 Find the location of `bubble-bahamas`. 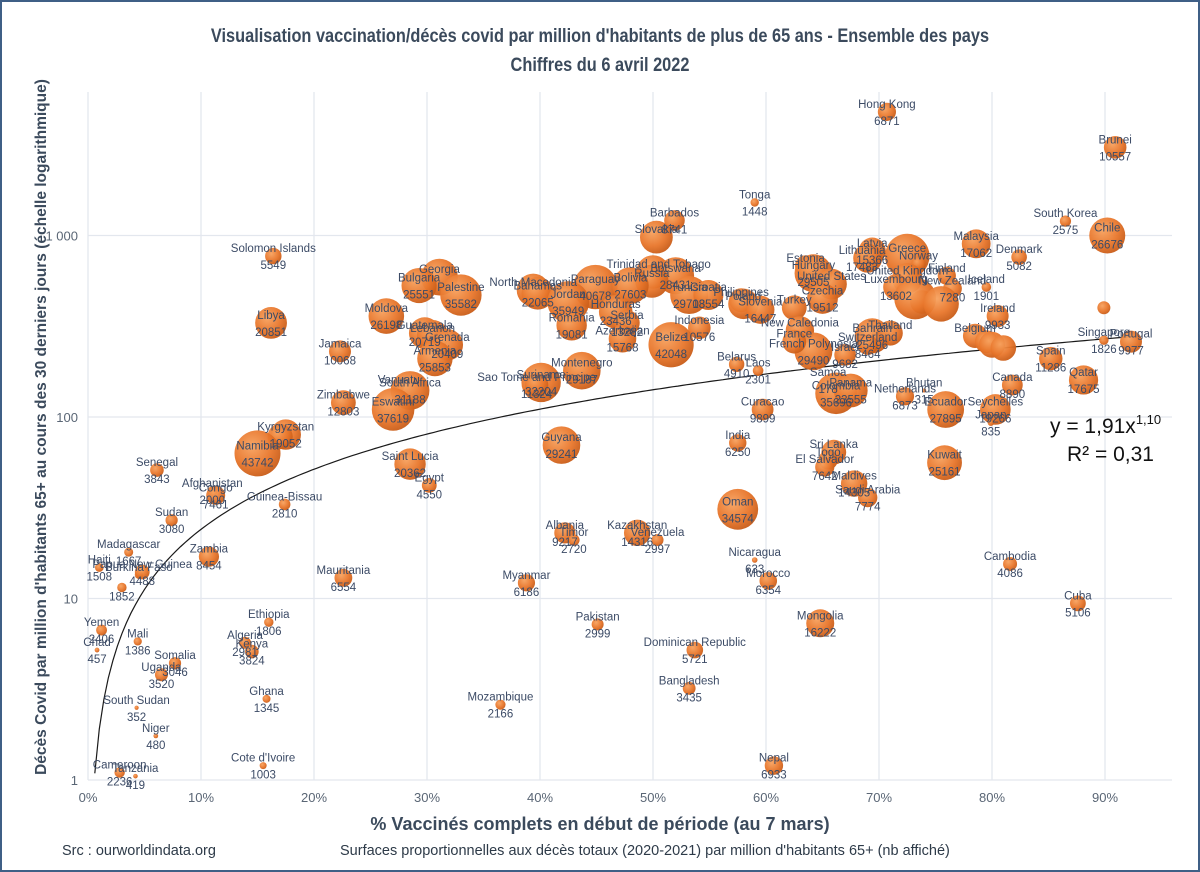

bubble-bahamas is located at coordinates (538, 293).